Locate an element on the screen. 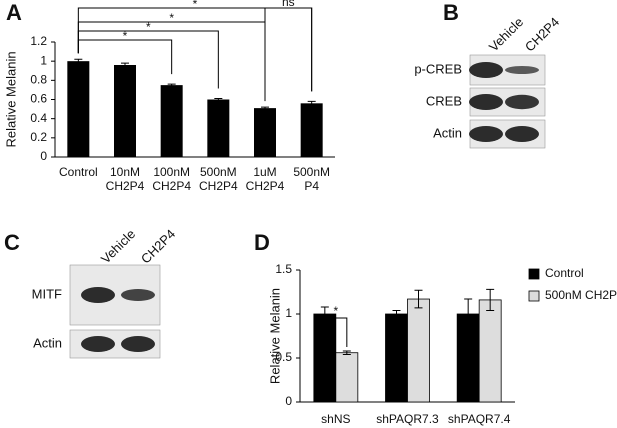 This screenshot has height=428, width=617. legend-label: 500nM CH2P4 is located at coordinates (581, 295).